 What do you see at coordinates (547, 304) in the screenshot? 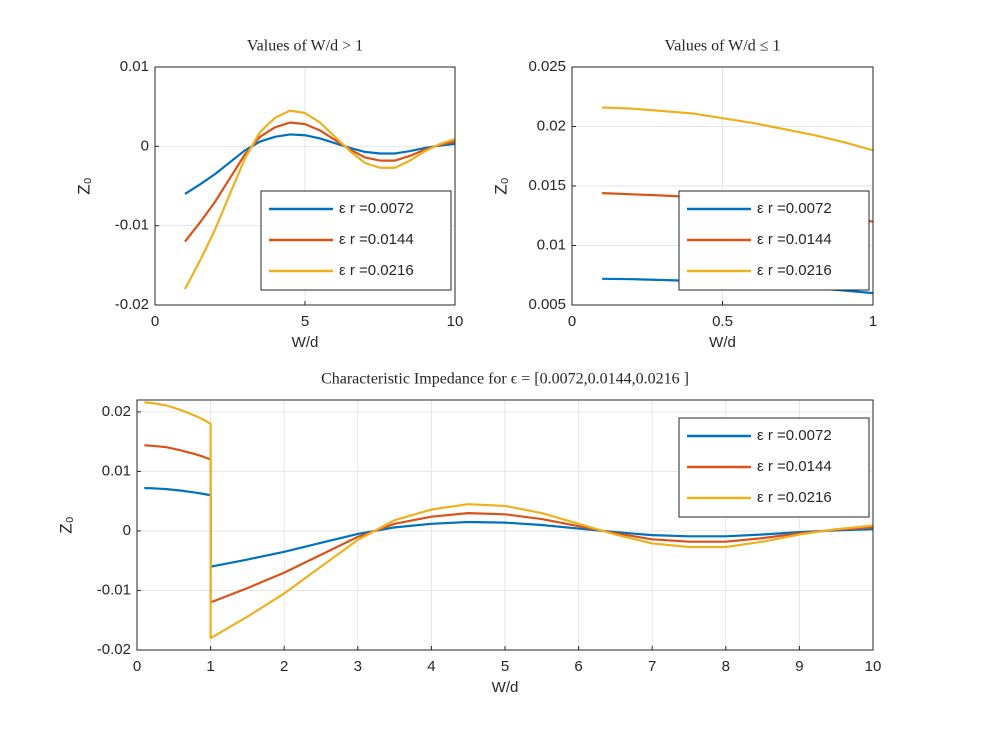
I see `y-tick-label: 0.005` at bounding box center [547, 304].